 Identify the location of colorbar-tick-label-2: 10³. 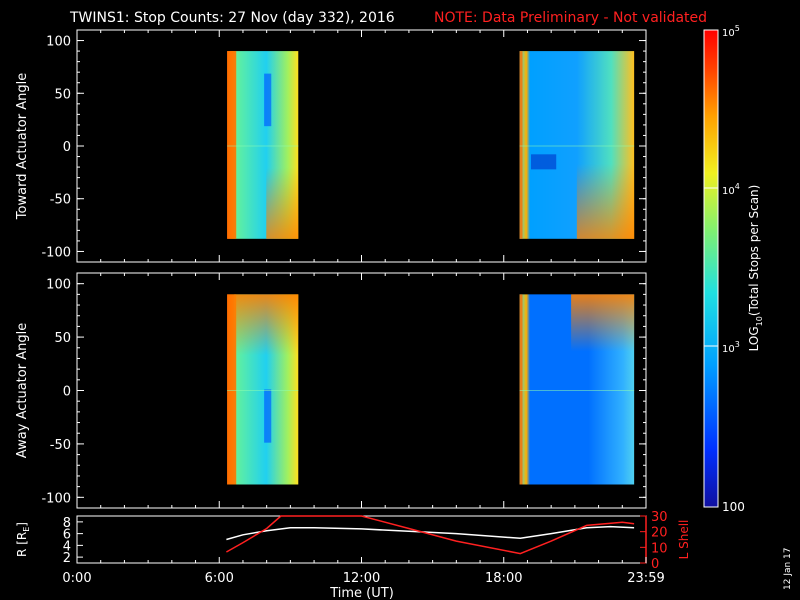
(731, 347).